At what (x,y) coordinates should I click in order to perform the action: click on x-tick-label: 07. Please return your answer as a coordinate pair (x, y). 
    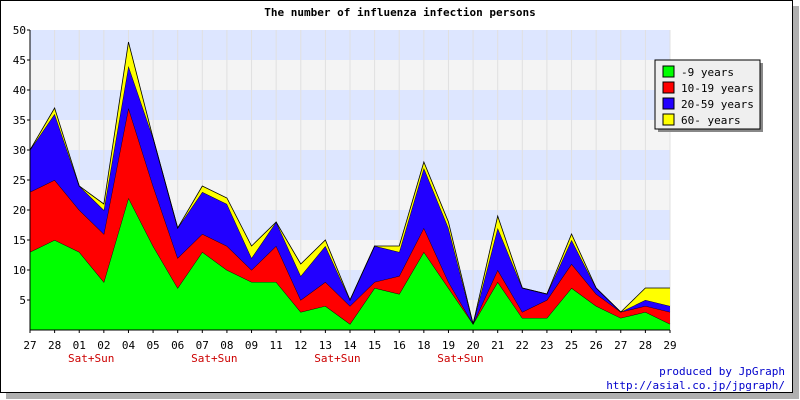
    Looking at the image, I should click on (202, 345).